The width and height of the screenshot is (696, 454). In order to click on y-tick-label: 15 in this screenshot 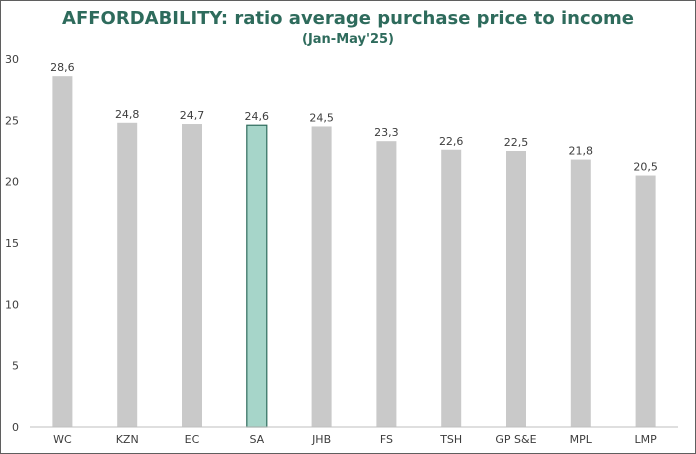, I will do `click(12, 243)`.